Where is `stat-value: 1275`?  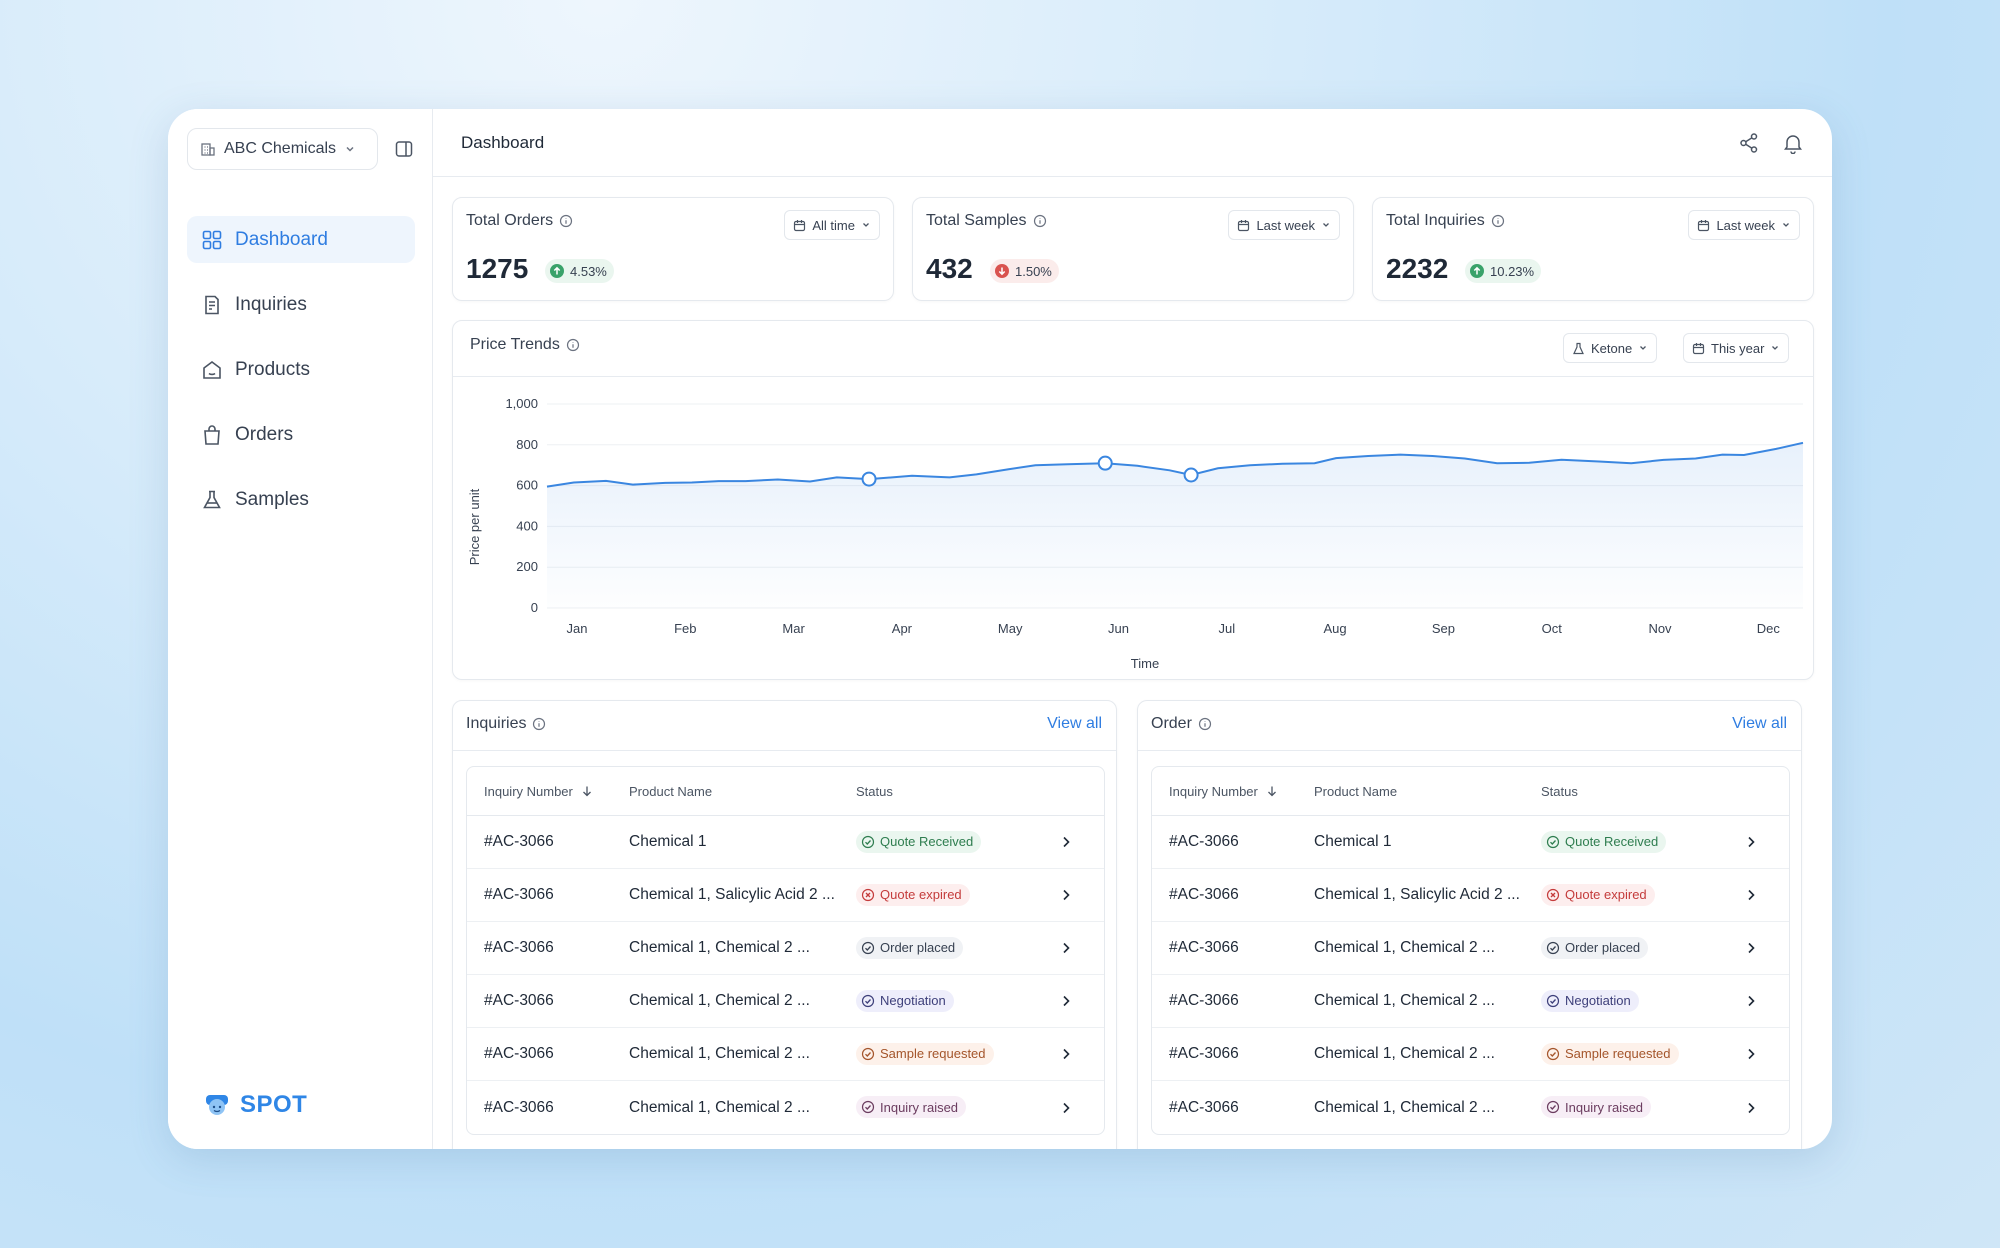 stat-value: 1275 is located at coordinates (497, 268).